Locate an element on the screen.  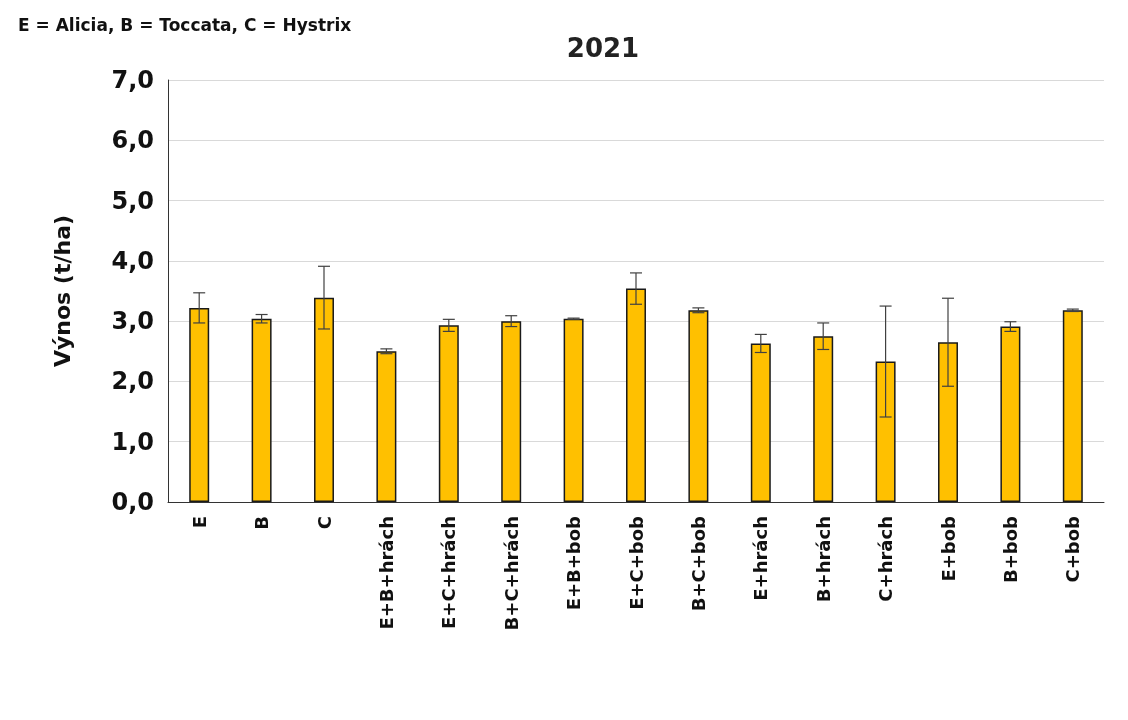
y-tick-label: 1,0 is located at coordinates (132, 441).